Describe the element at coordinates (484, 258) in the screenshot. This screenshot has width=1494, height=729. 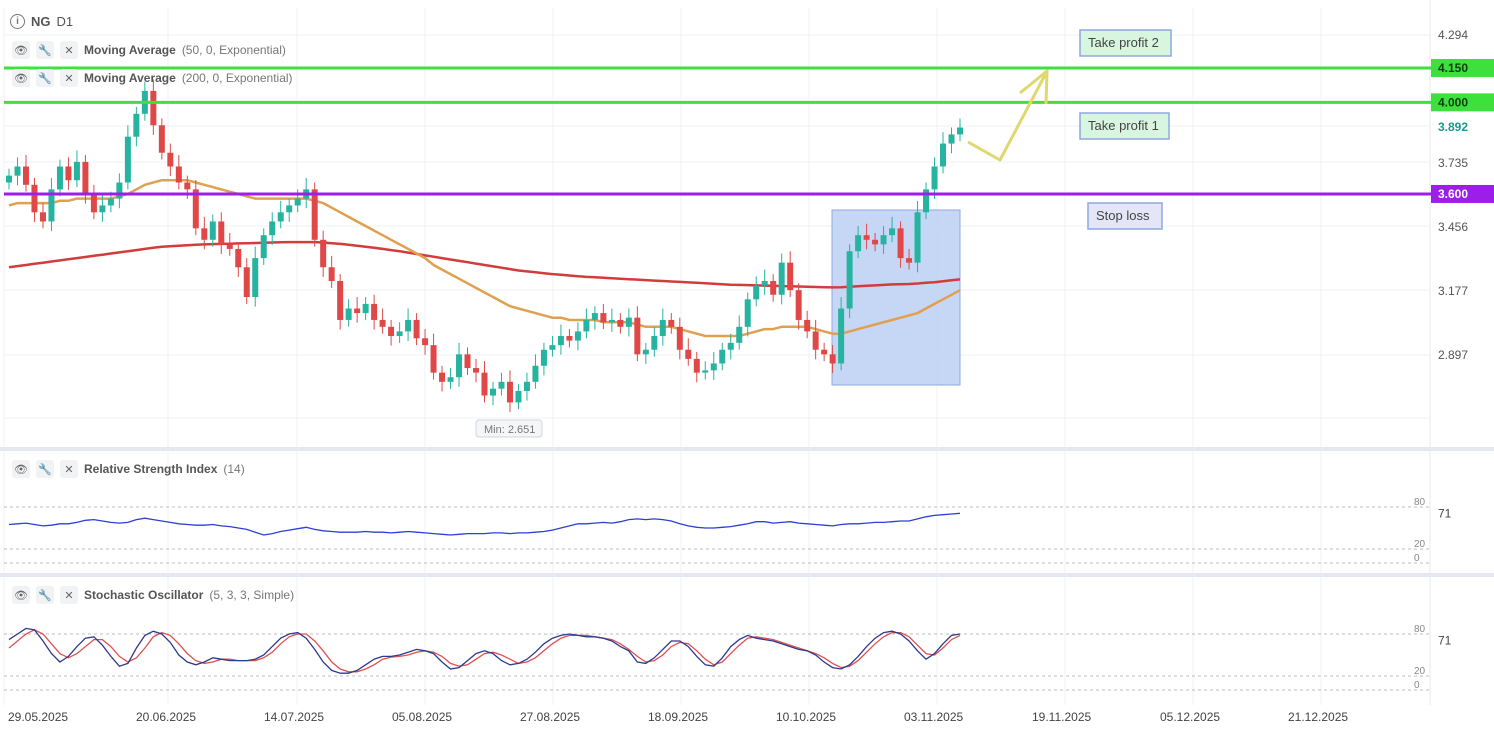
I see `ma50-path` at that location.